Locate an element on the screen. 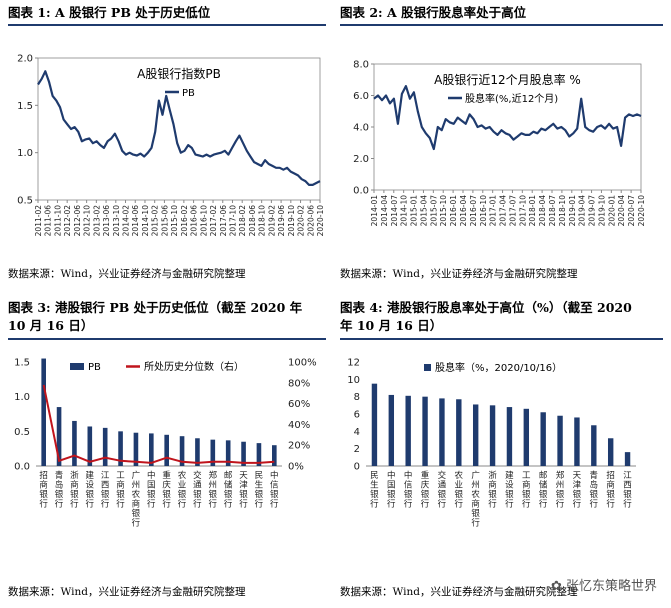 This screenshot has height=608, width=671. x-tick-label: 2011-02 is located at coordinates (38, 221).